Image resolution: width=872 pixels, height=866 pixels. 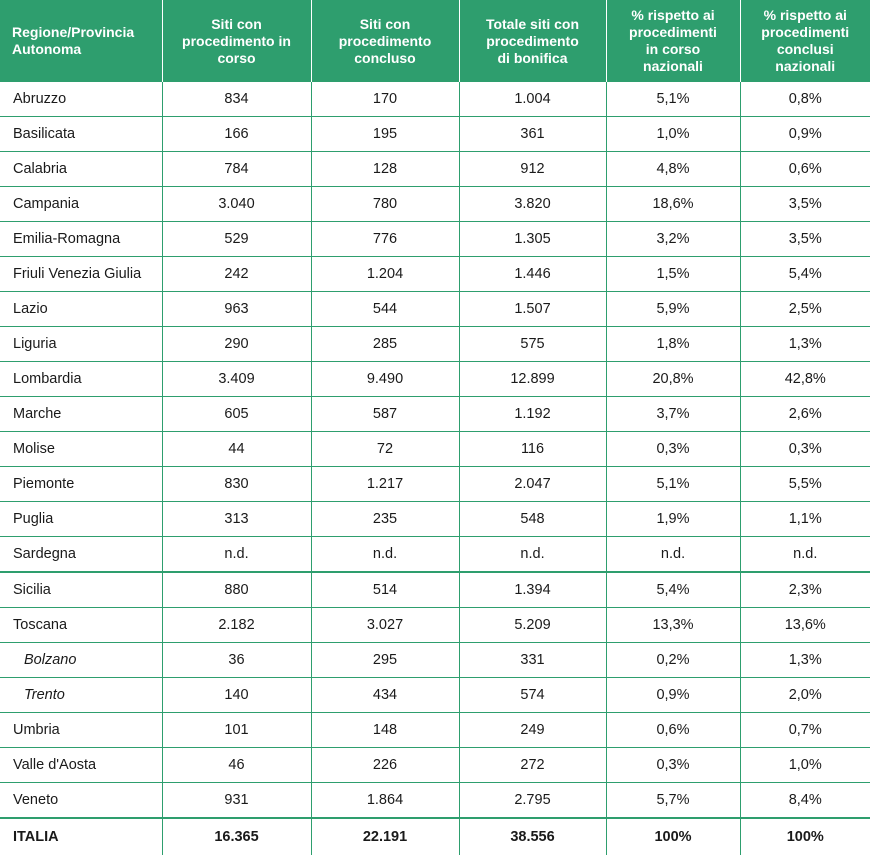 What do you see at coordinates (236, 23) in the screenshot?
I see `header-text-line: Siti con` at bounding box center [236, 23].